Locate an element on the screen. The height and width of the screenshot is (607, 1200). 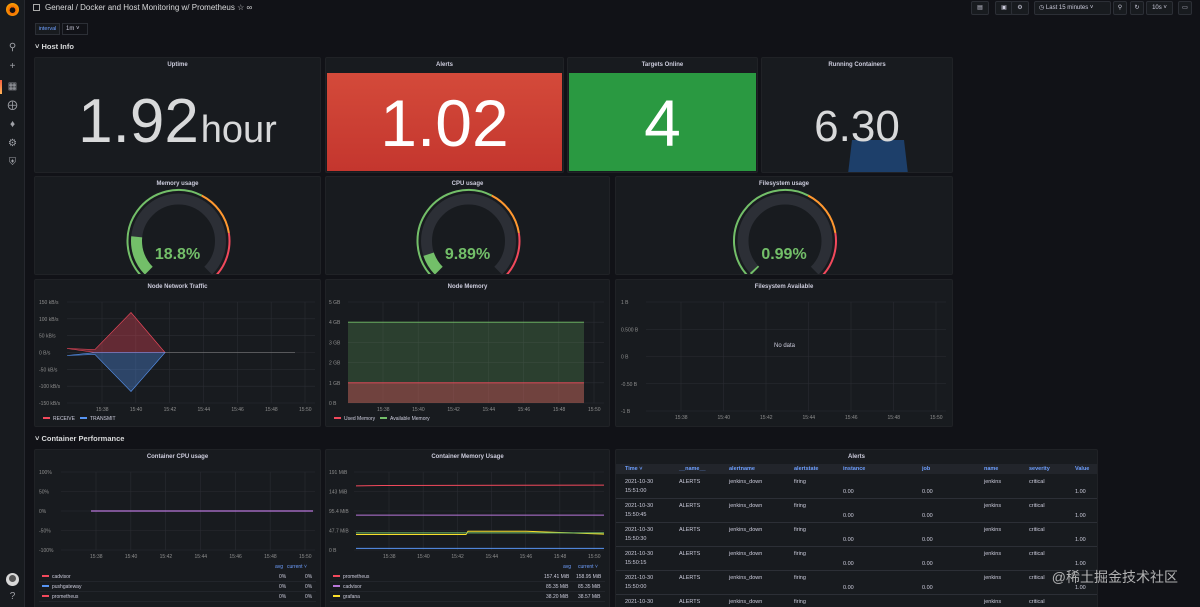
plus-icon: + is located at coordinates (12, 66).